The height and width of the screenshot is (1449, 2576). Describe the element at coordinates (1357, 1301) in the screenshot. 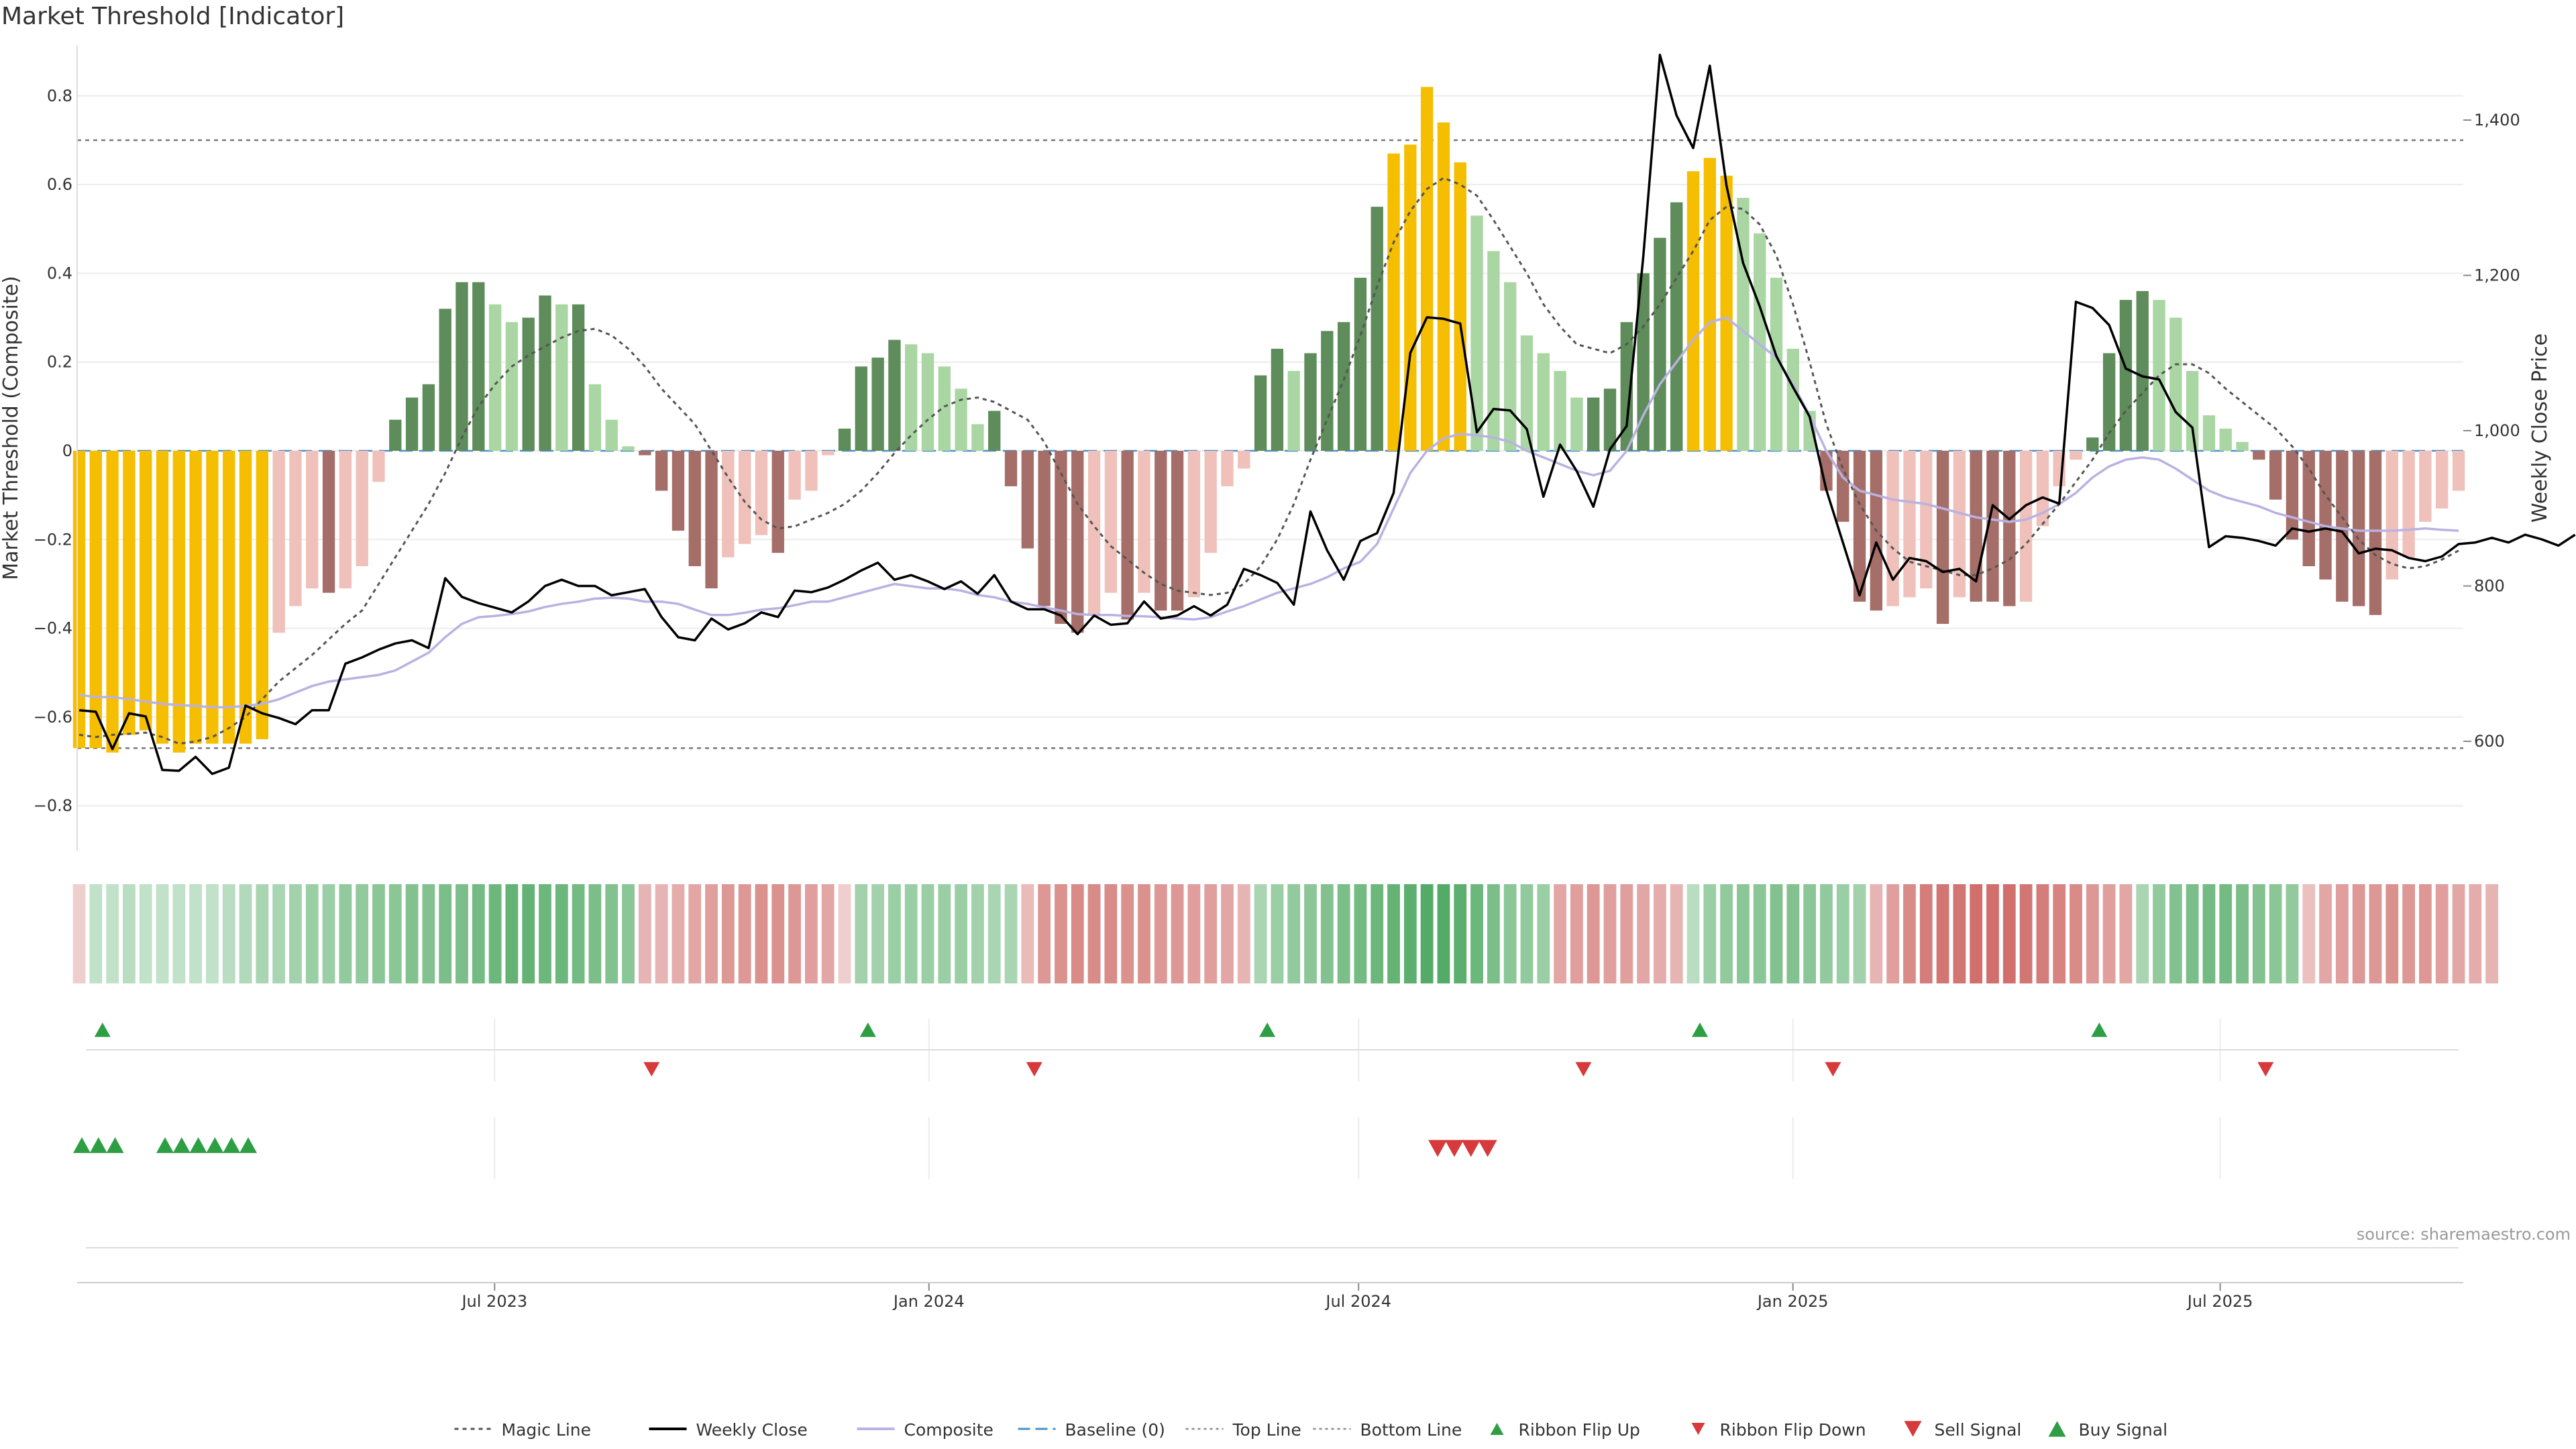

I see `x-tick-label: Jul 2024` at that location.